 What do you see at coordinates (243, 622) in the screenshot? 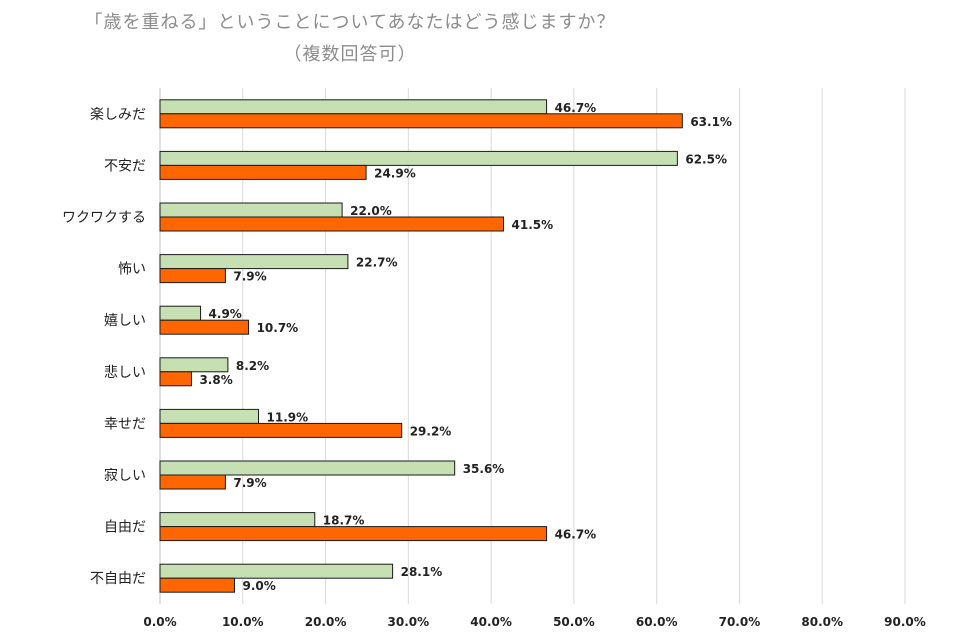
I see `x-tick-label: 10.0%` at bounding box center [243, 622].